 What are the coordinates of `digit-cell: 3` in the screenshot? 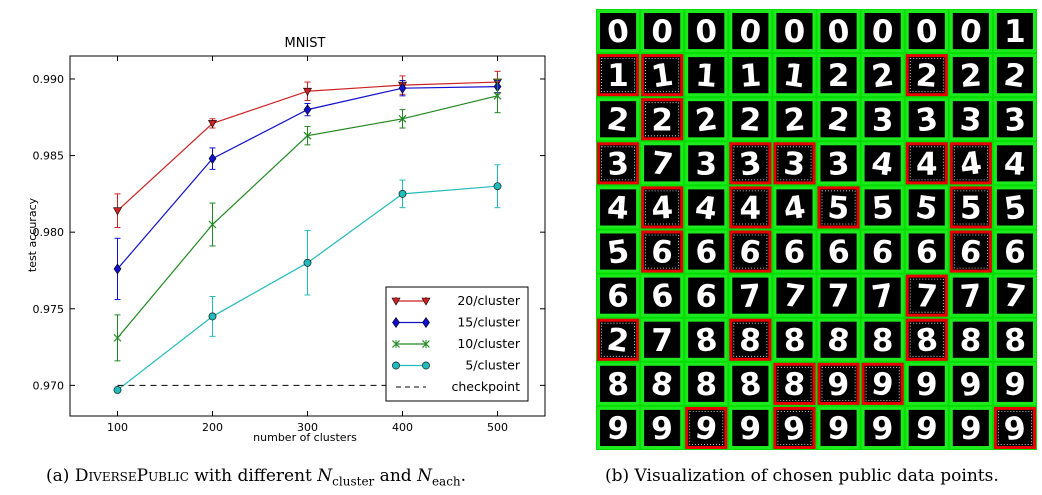 It's located at (838, 163).